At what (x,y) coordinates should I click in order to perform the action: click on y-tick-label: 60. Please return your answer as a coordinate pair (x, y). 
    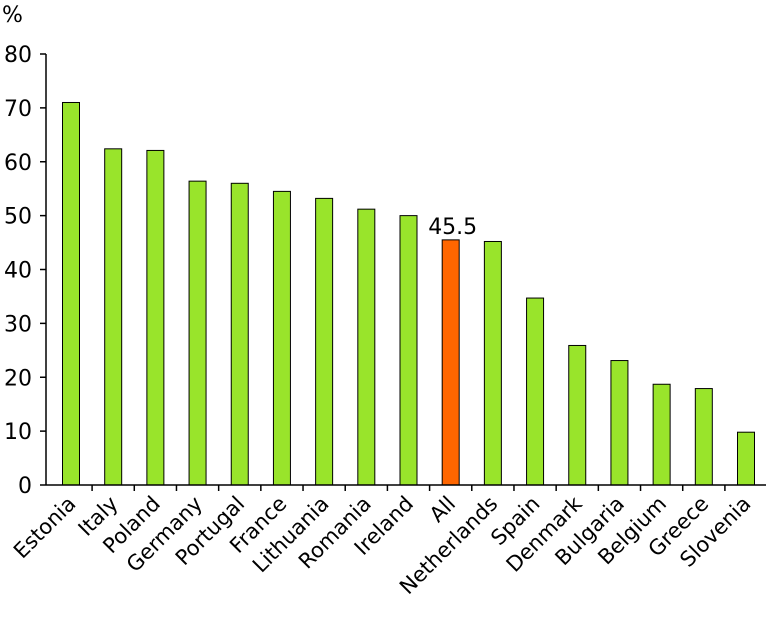
    Looking at the image, I should click on (18, 163).